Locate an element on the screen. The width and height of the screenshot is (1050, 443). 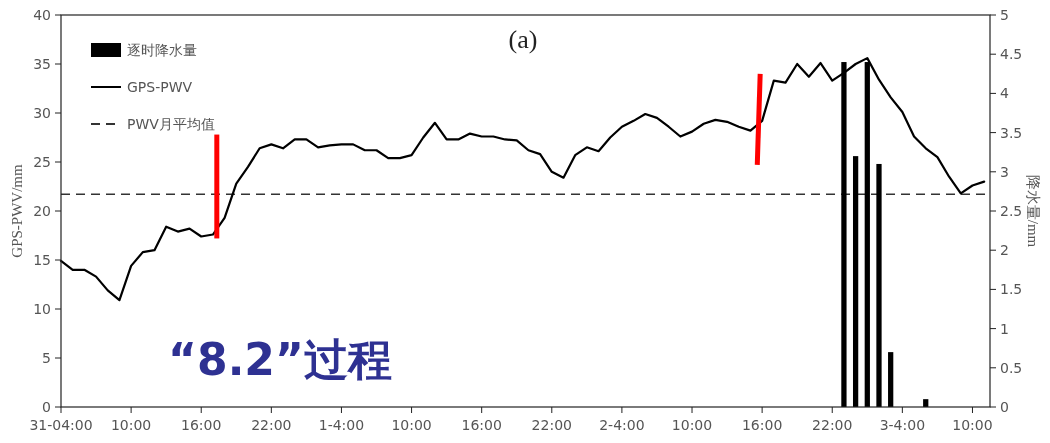
y2-tick-label: 2.5 is located at coordinates (1011, 211).